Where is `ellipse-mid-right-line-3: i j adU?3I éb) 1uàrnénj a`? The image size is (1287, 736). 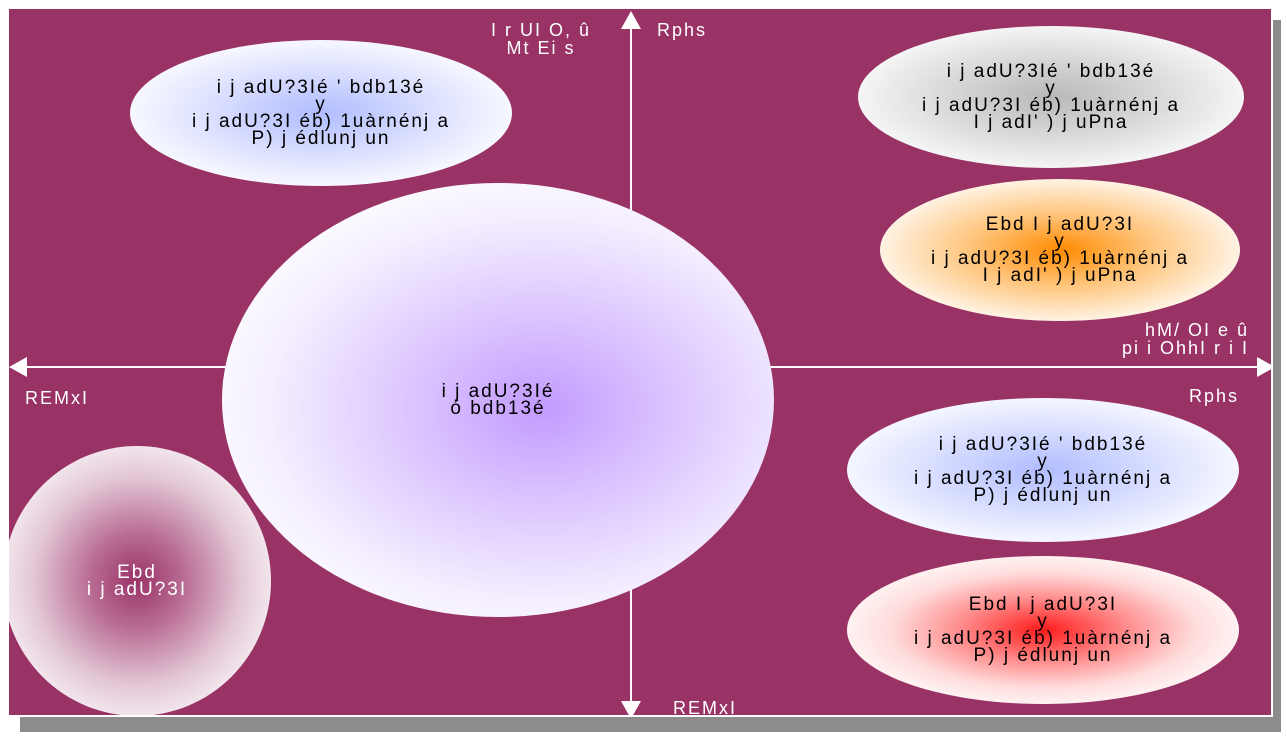
ellipse-mid-right-line-3: i j adU?3I éb) 1uàrnénj a is located at coordinates (1060, 258).